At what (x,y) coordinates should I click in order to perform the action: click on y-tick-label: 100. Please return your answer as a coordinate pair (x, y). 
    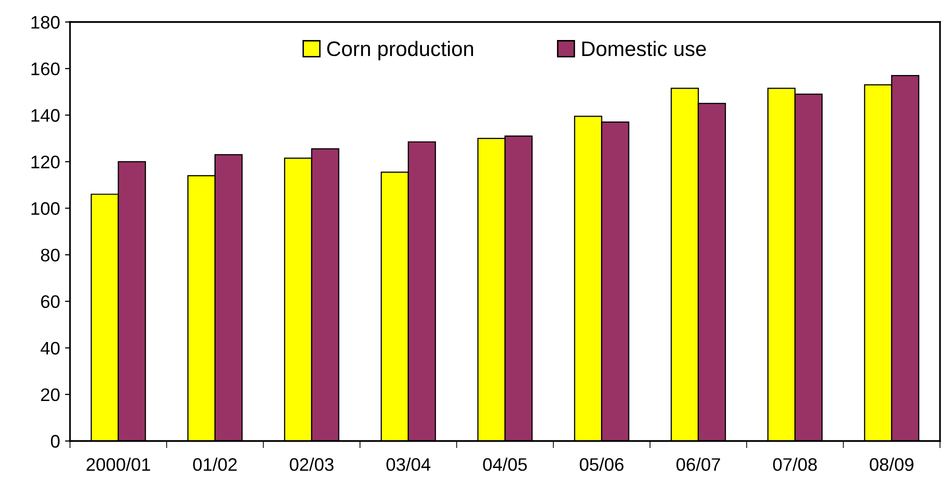
    Looking at the image, I should click on (46, 208).